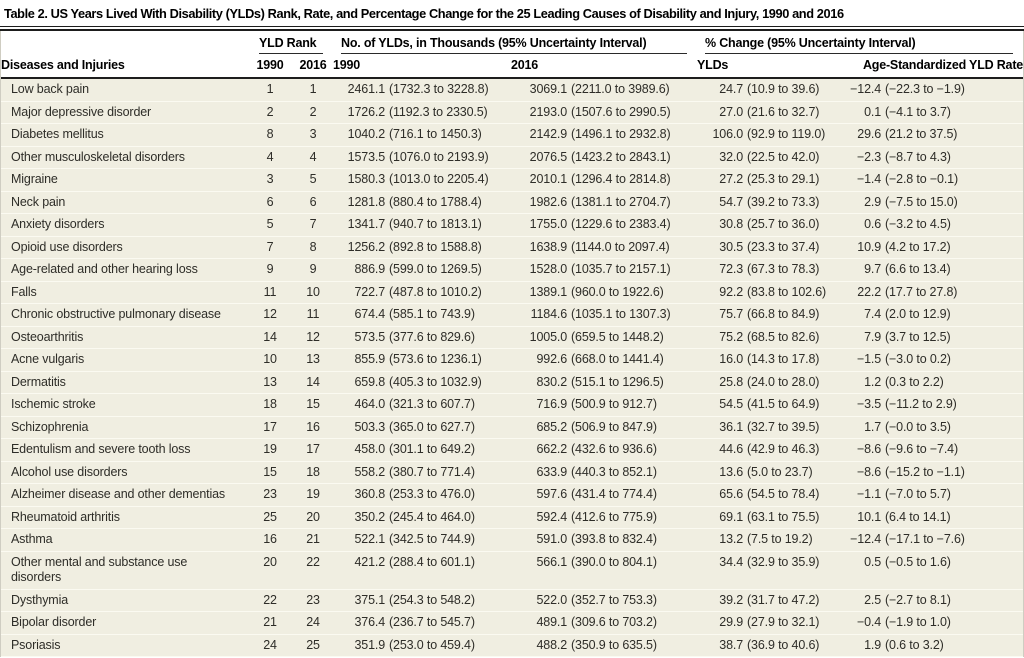  What do you see at coordinates (783, 246) in the screenshot?
I see `cell-uncertainty-interval: (23.3 to 37.4)` at bounding box center [783, 246].